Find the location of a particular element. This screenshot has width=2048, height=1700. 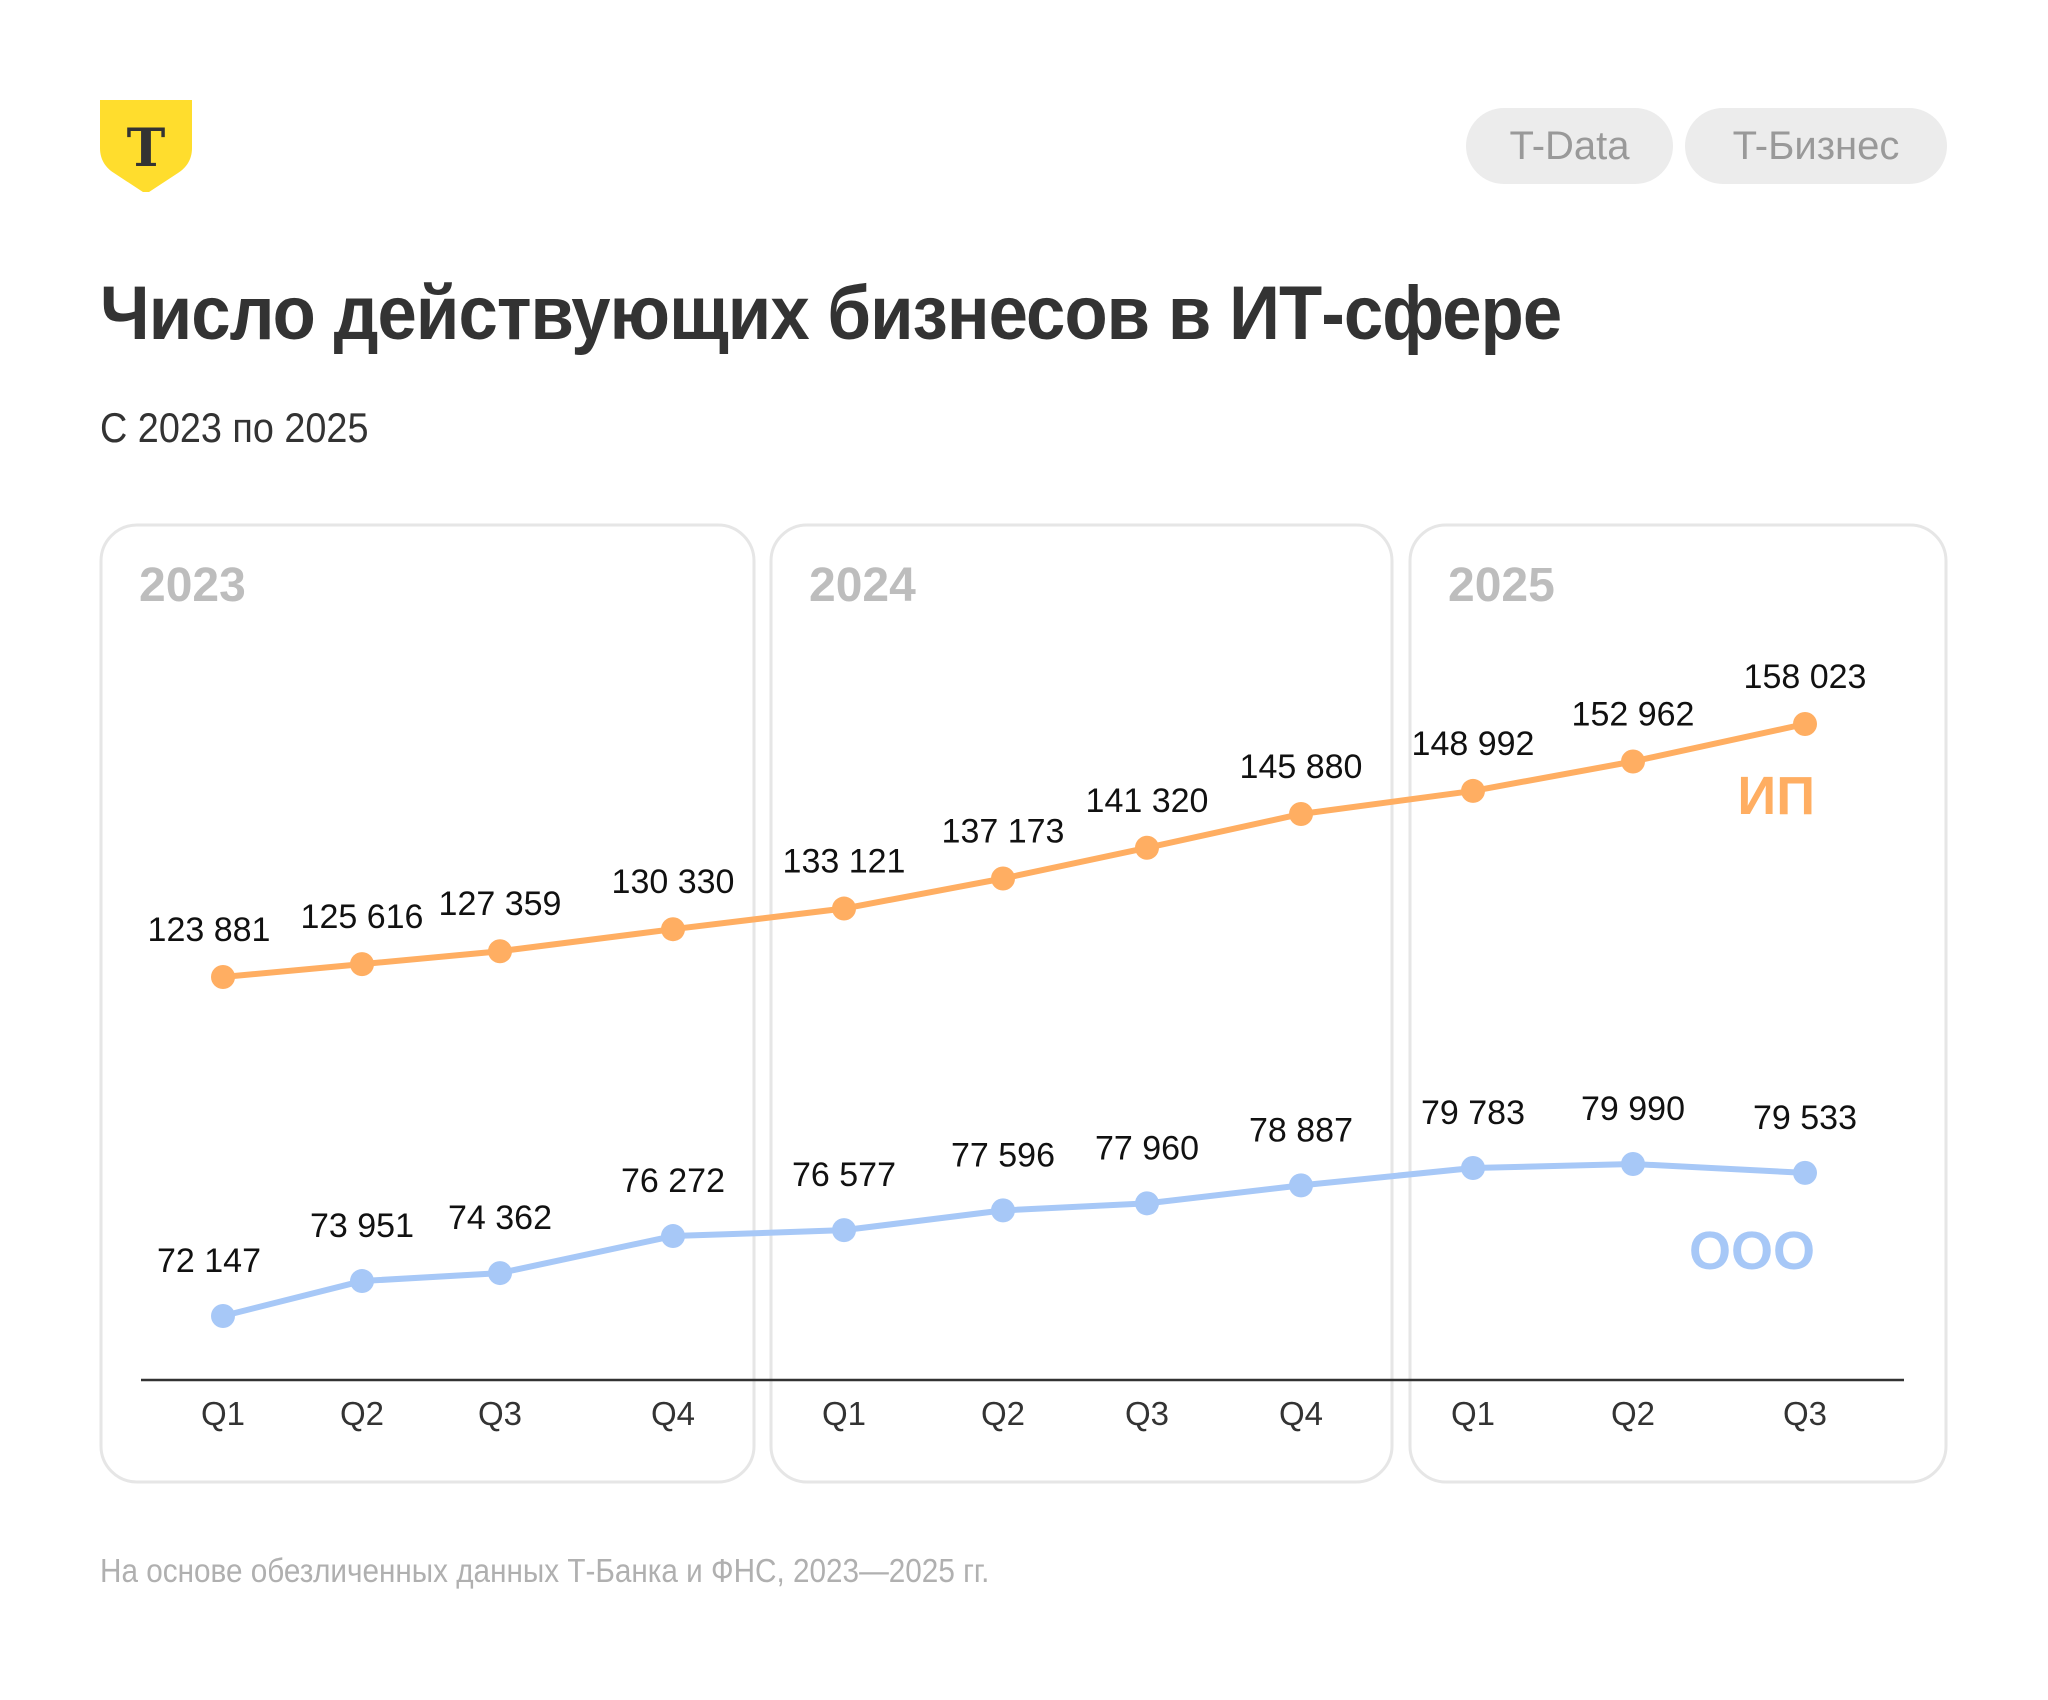

data-label-ip: 123 881 is located at coordinates (209, 930).